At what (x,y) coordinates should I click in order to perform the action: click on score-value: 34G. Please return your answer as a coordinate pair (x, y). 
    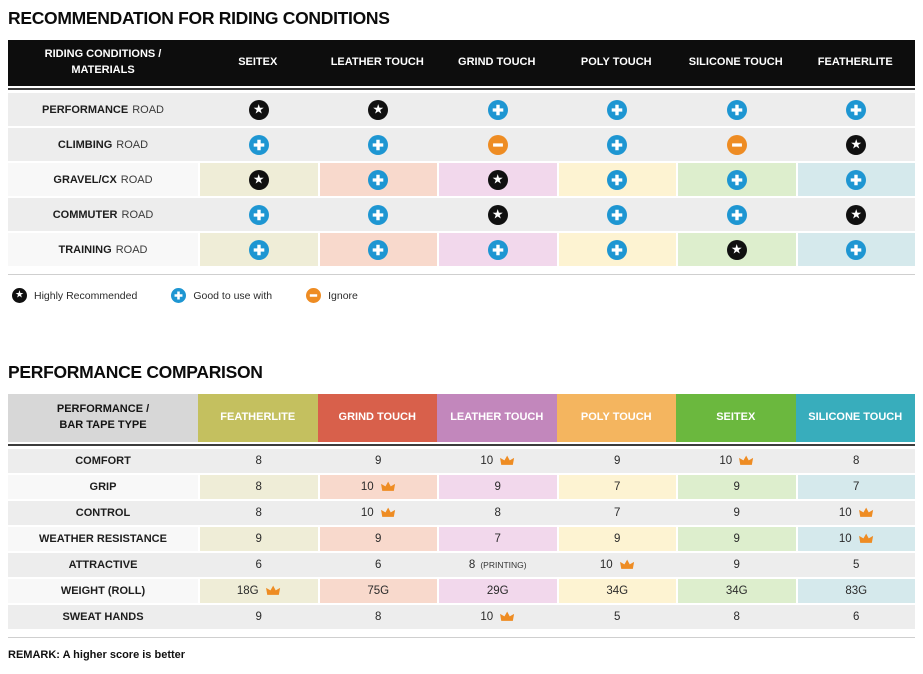
    Looking at the image, I should click on (617, 591).